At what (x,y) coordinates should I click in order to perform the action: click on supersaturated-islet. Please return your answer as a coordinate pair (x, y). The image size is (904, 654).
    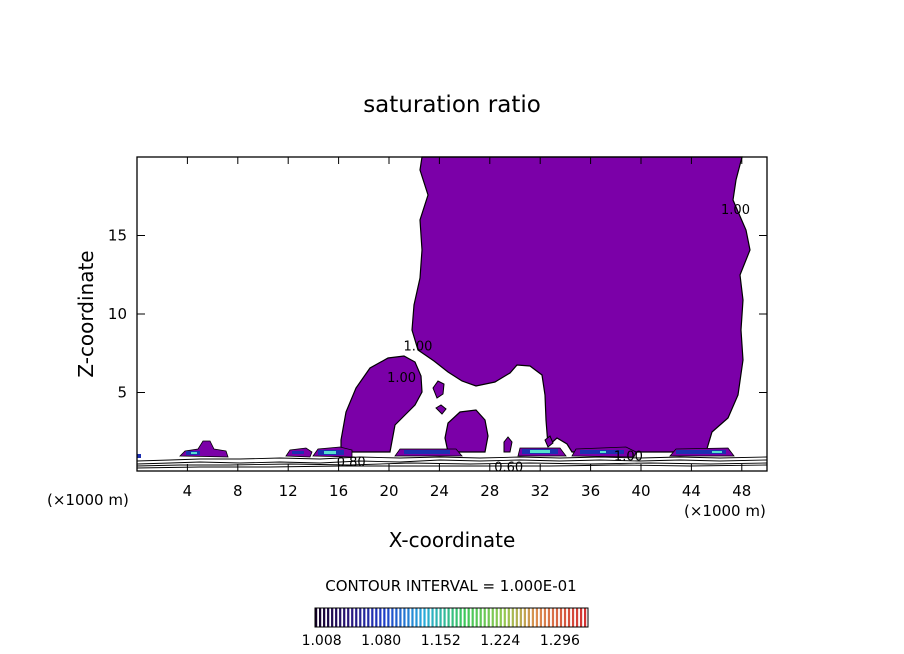
    Looking at the image, I should click on (438, 389).